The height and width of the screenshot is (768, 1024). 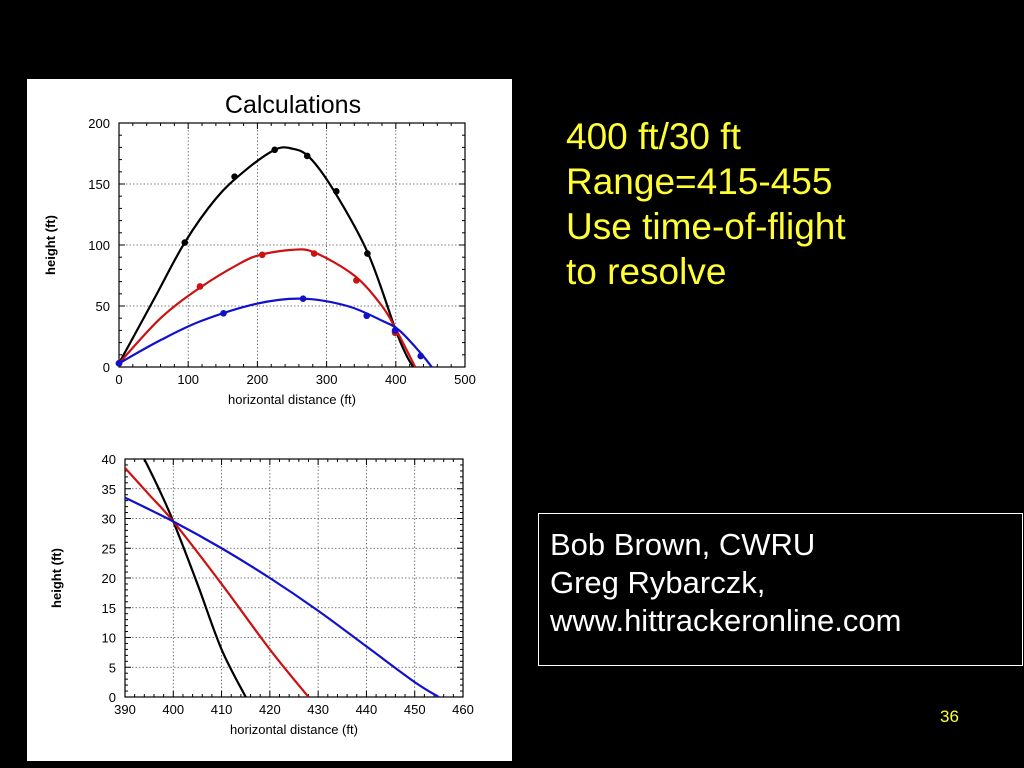 What do you see at coordinates (415, 709) in the screenshot?
I see `chart-bottom-x-tick-label: 450` at bounding box center [415, 709].